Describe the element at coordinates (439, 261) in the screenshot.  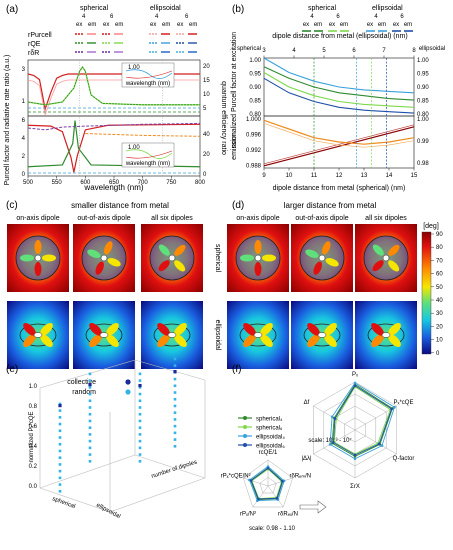
I see `colorbar-tick-label: 70` at that location.